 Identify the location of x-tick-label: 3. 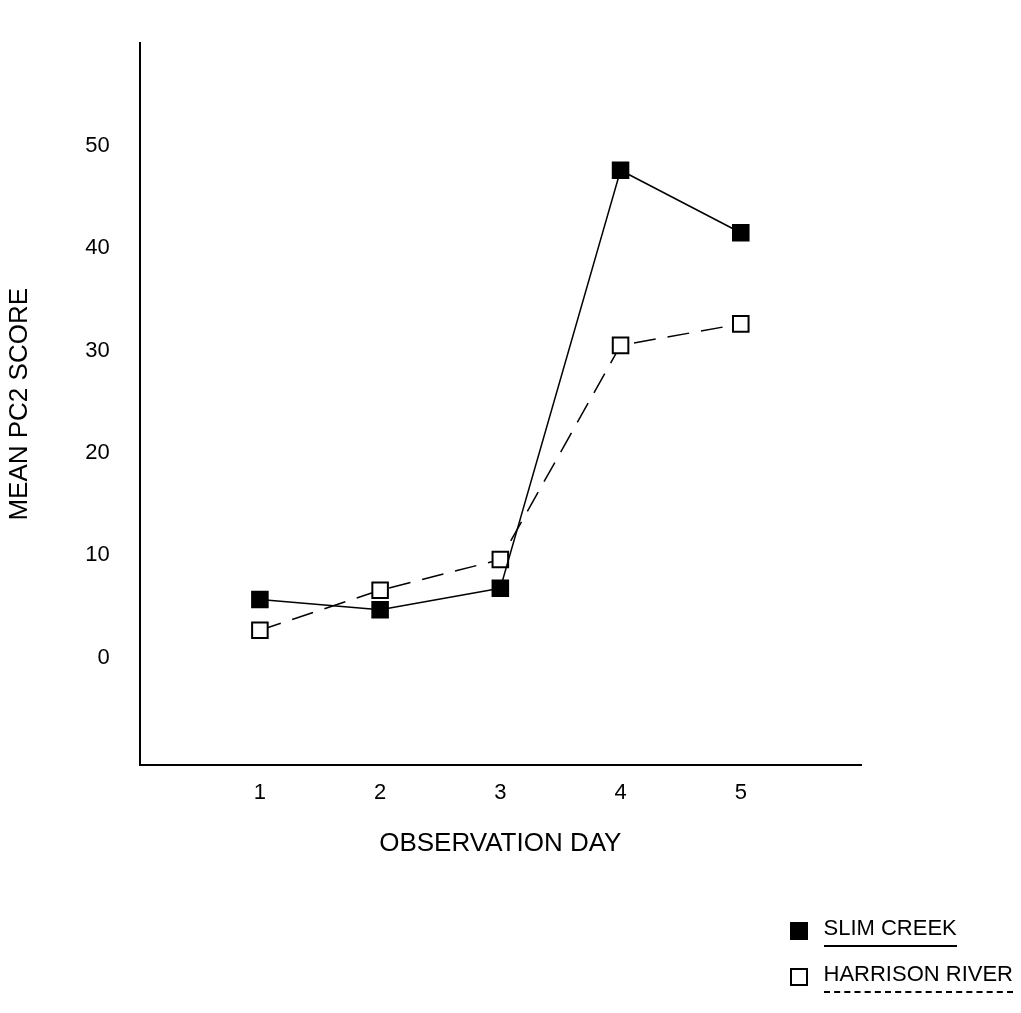
(500, 791).